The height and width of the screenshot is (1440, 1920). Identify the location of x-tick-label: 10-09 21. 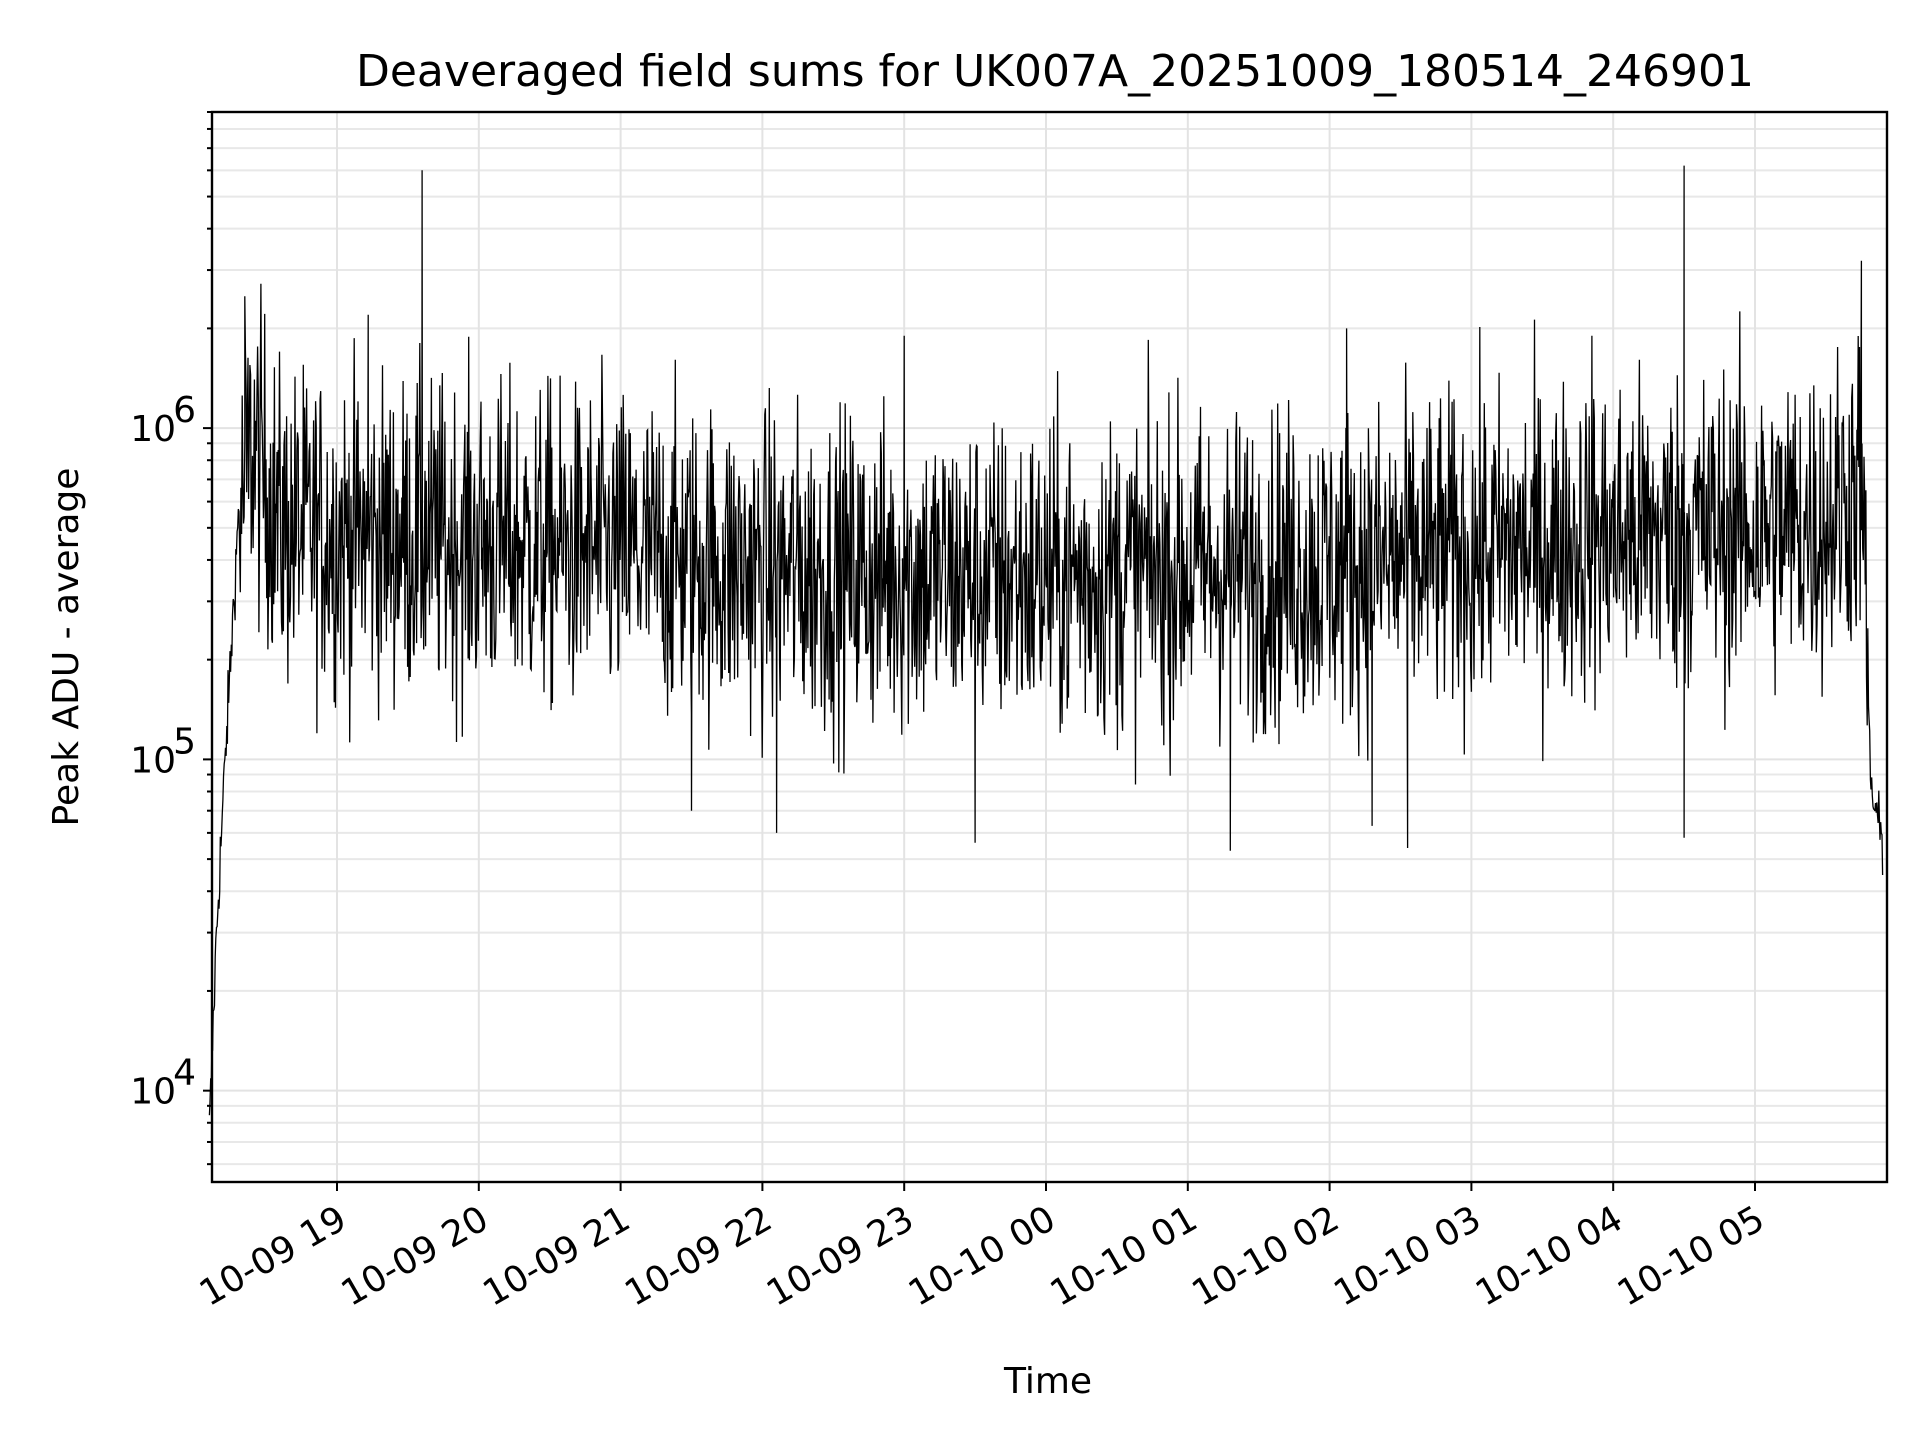
(556, 1256).